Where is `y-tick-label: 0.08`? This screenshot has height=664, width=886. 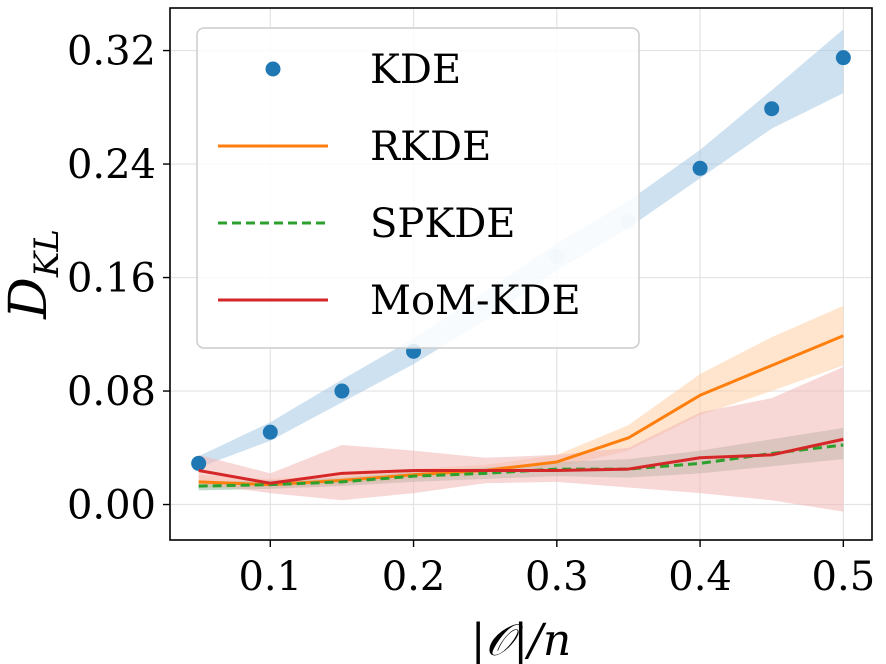
y-tick-label: 0.08 is located at coordinates (111, 392).